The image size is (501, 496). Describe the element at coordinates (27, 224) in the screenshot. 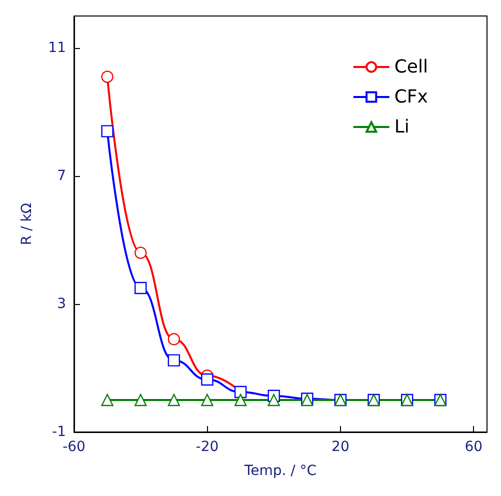

I see `y-axis-title: R / kΩ` at that location.